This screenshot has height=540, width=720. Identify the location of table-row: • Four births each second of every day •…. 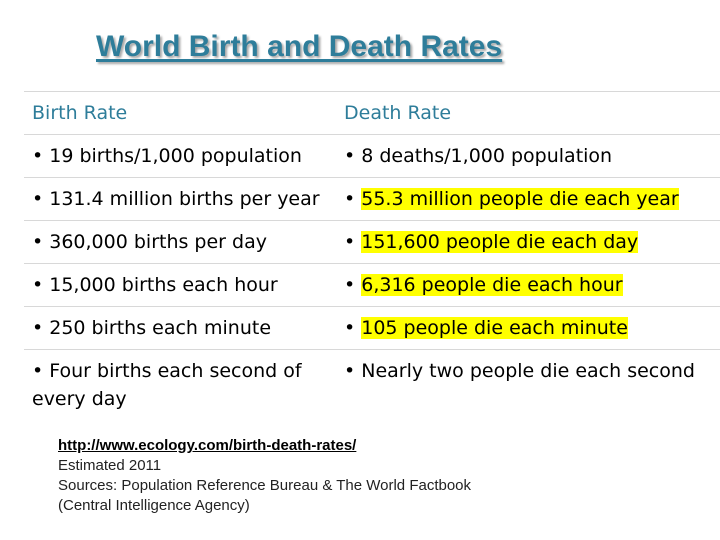
(372, 381).